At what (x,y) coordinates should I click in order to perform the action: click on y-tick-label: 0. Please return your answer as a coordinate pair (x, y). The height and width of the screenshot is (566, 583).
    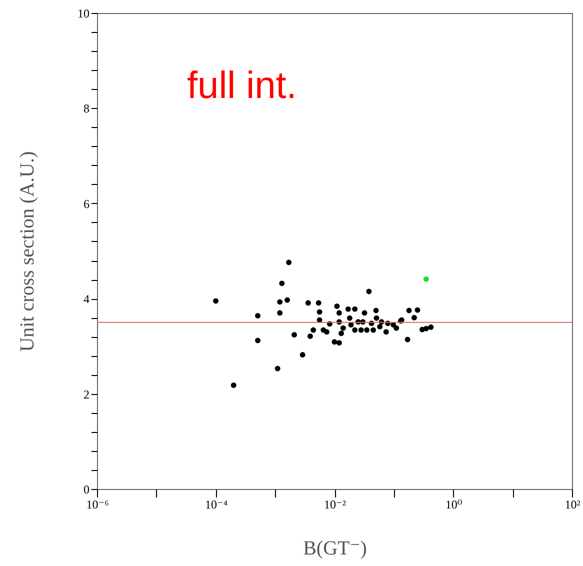
    Looking at the image, I should click on (87, 489).